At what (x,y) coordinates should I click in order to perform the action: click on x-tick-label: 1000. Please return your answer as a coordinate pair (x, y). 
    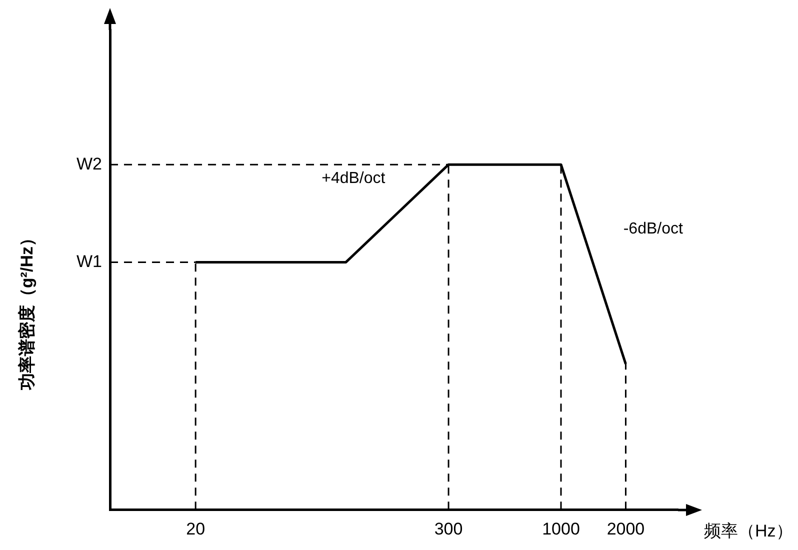
    Looking at the image, I should click on (561, 528).